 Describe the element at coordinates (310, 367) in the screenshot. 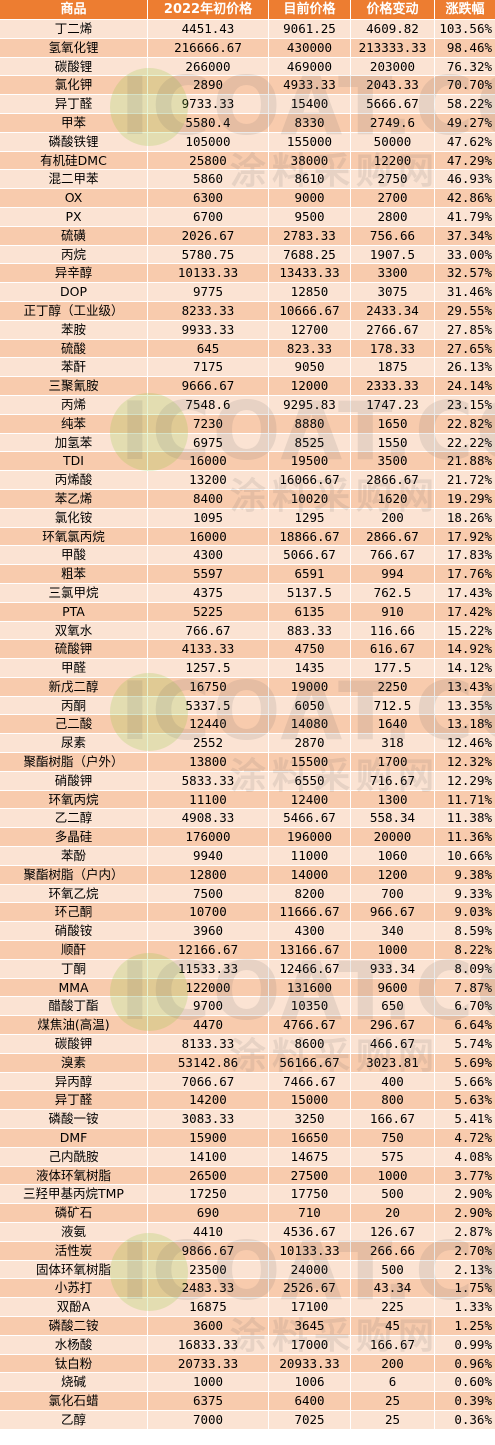

I see `current-price-cell: 9050` at that location.